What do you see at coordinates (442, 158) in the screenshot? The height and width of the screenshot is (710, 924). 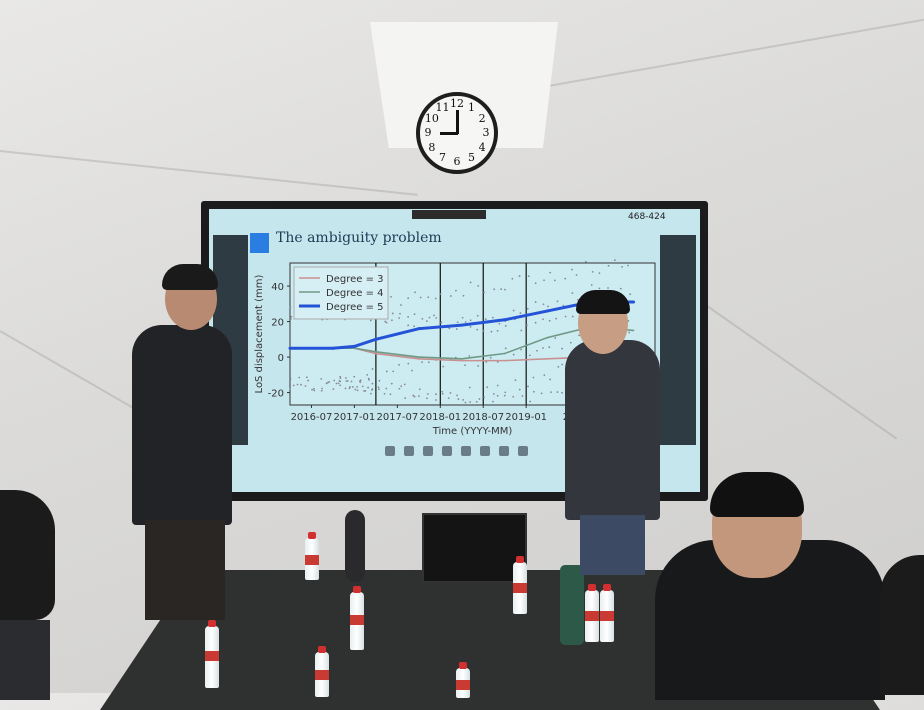 I see `clock-numeral: 7` at bounding box center [442, 158].